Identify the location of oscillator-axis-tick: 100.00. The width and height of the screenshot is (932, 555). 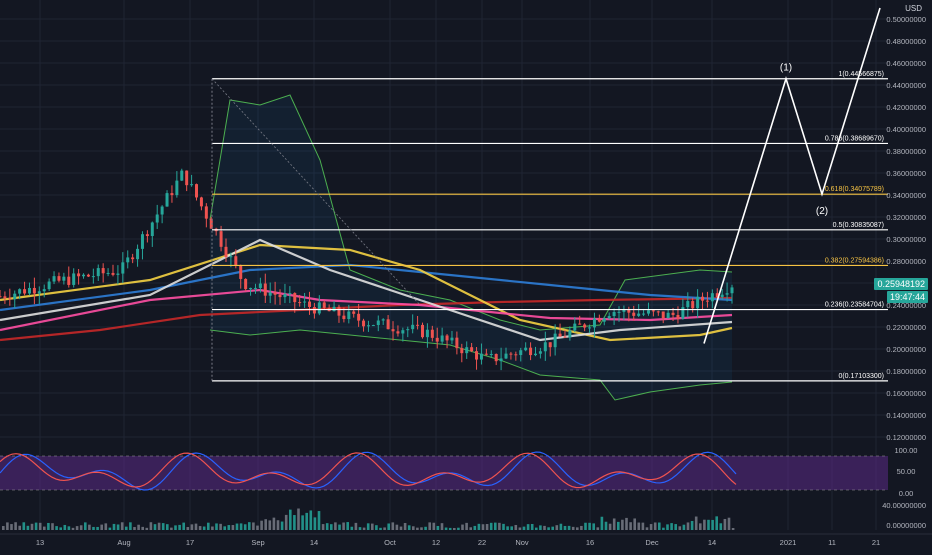
(906, 450).